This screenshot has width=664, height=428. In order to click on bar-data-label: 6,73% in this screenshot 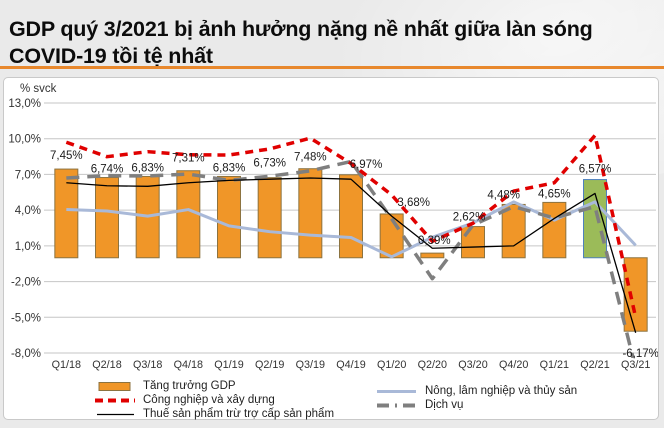, I will do `click(269, 164)`.